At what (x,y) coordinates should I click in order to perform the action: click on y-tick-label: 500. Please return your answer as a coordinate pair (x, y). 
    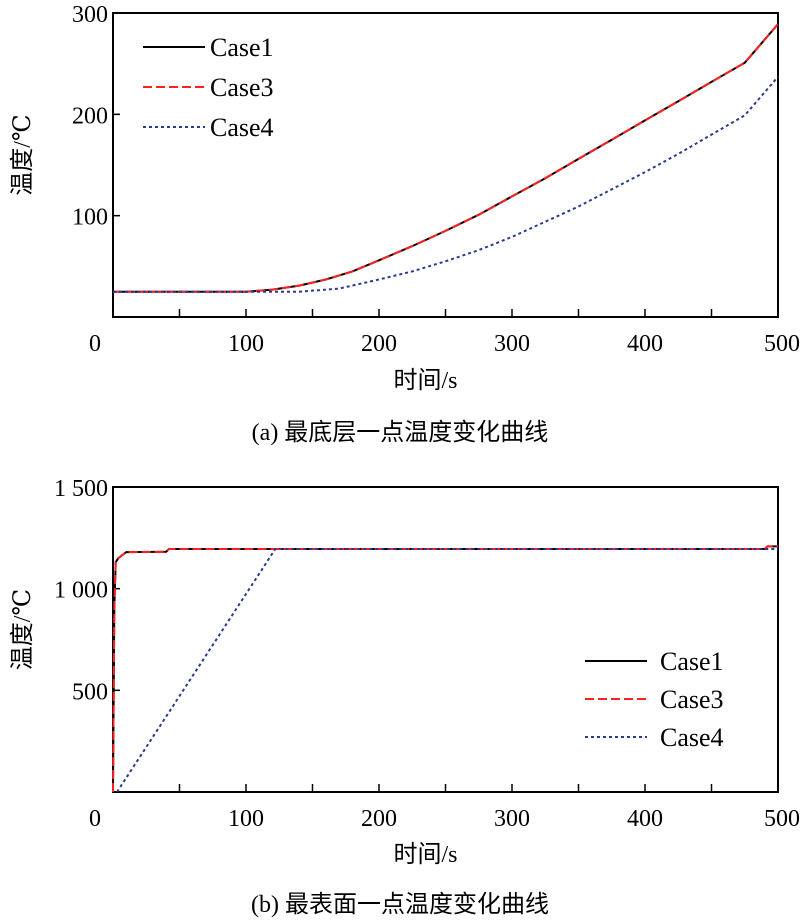
    Looking at the image, I should click on (90, 692).